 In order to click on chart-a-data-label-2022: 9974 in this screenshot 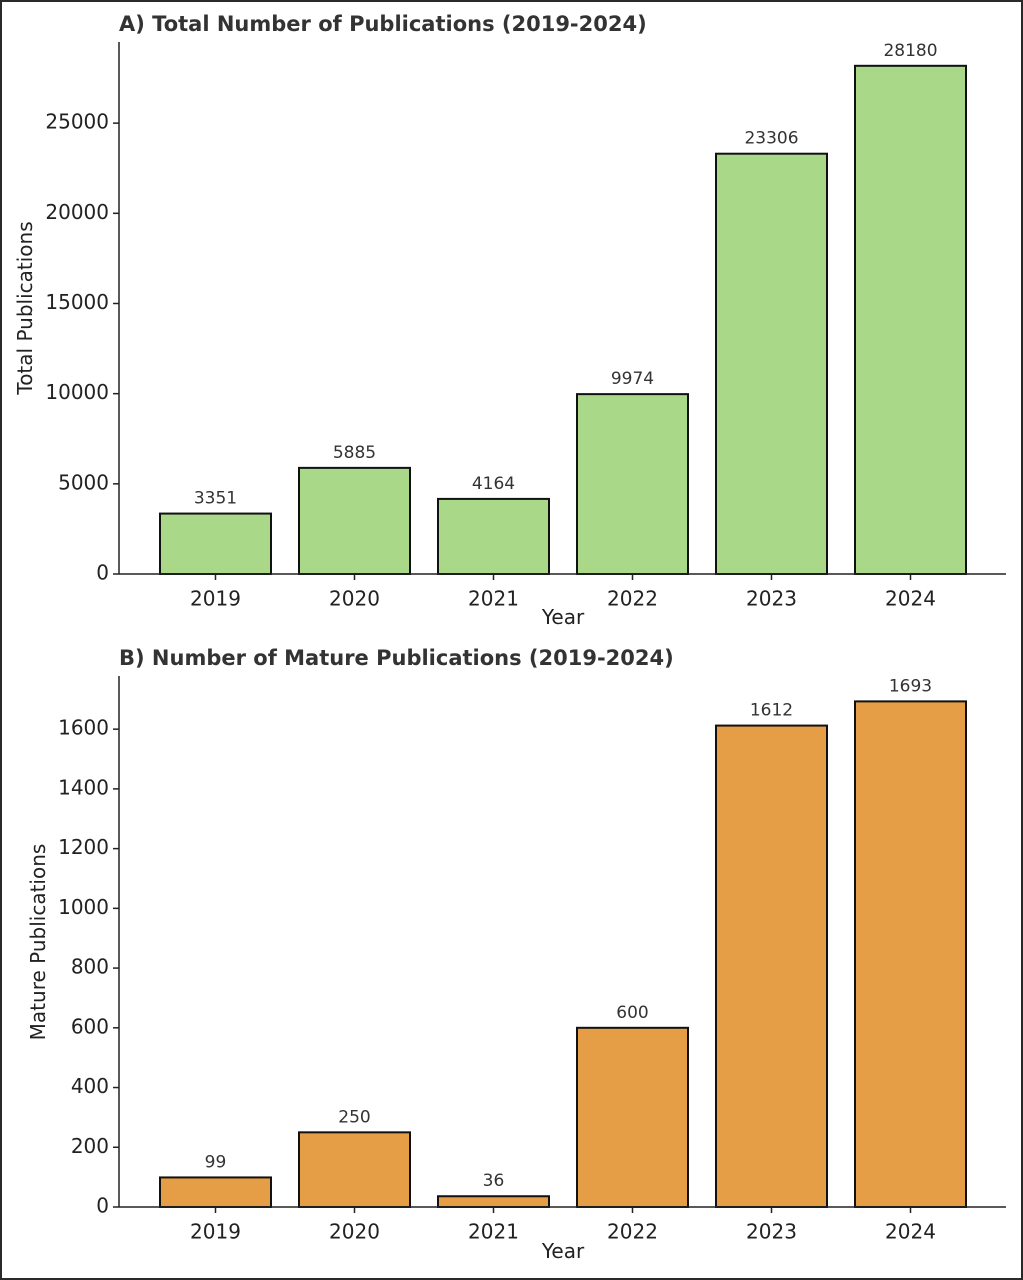, I will do `click(632, 379)`.